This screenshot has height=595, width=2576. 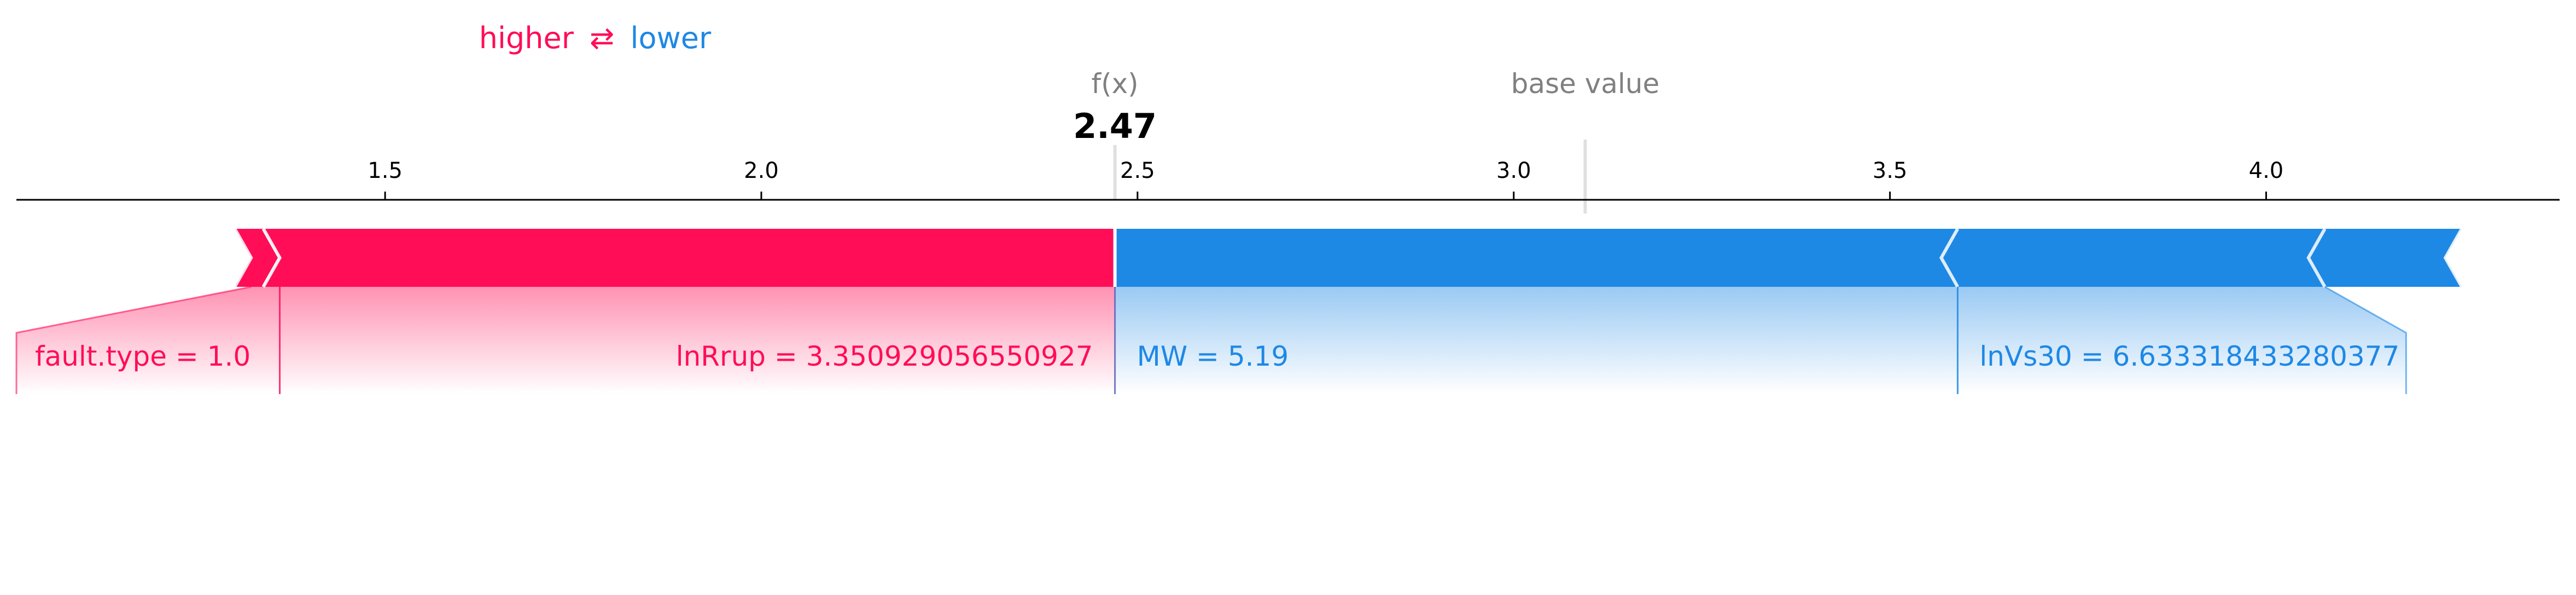 I want to click on output-label: f(x), so click(x=1114, y=84).